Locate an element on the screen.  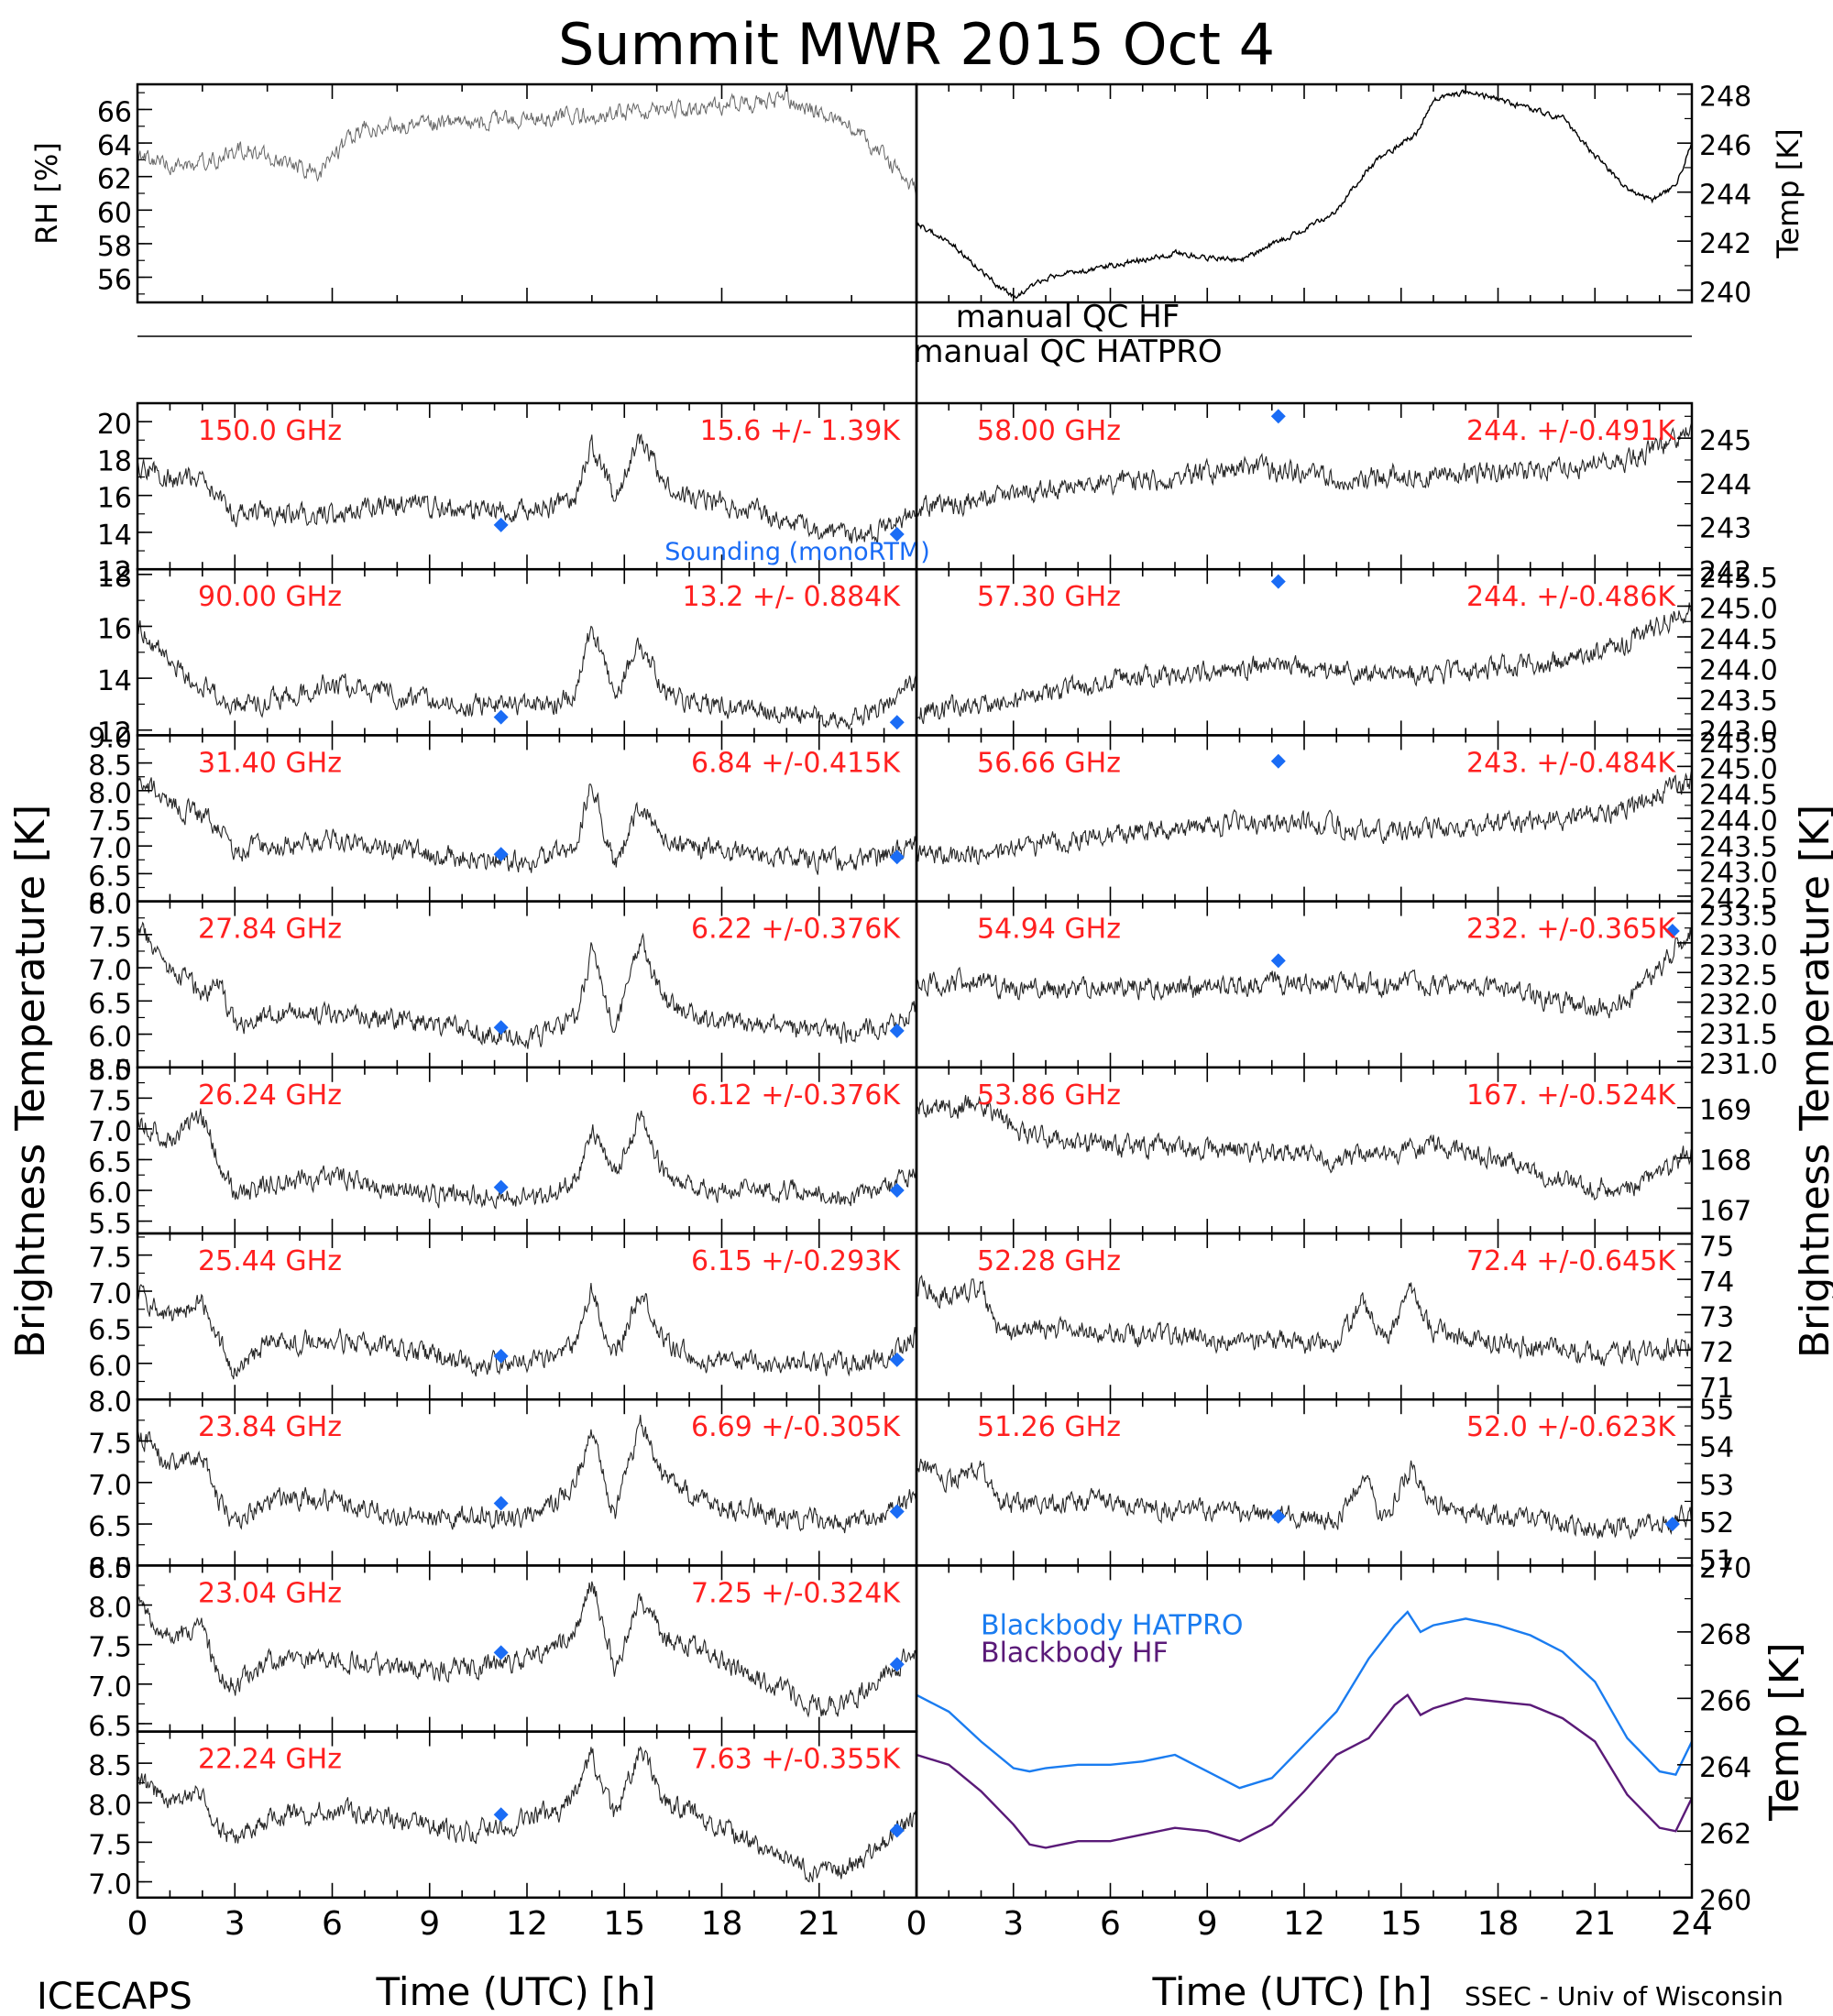
channel-label: 56.66 GHz is located at coordinates (1049, 763).